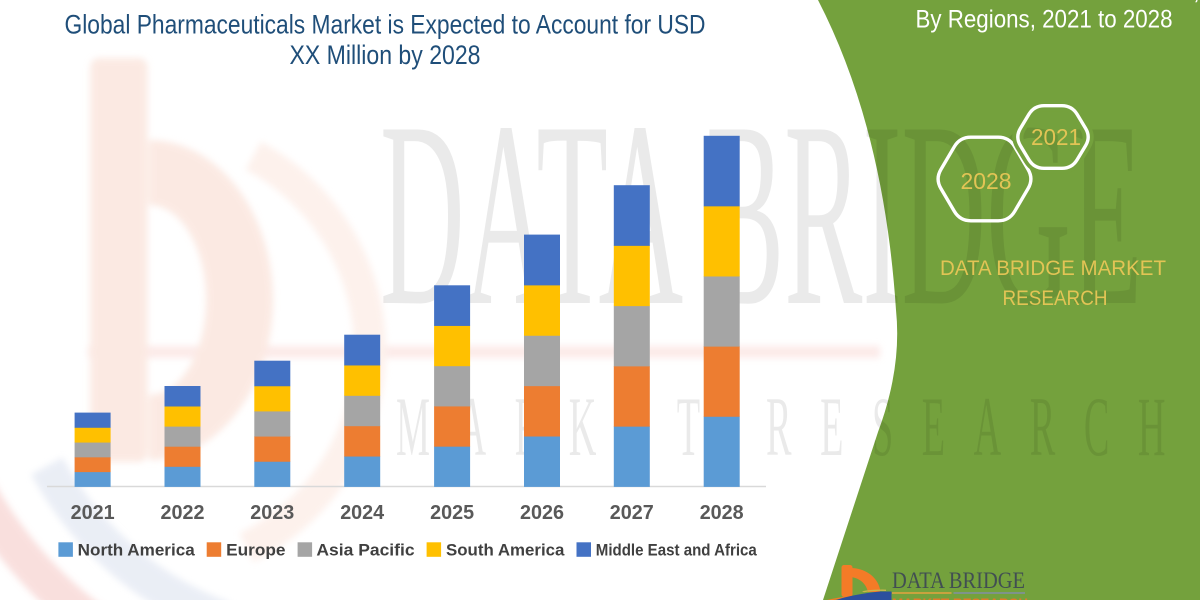 This screenshot has height=600, width=1200. I want to click on svg-text: 2027, so click(632, 512).